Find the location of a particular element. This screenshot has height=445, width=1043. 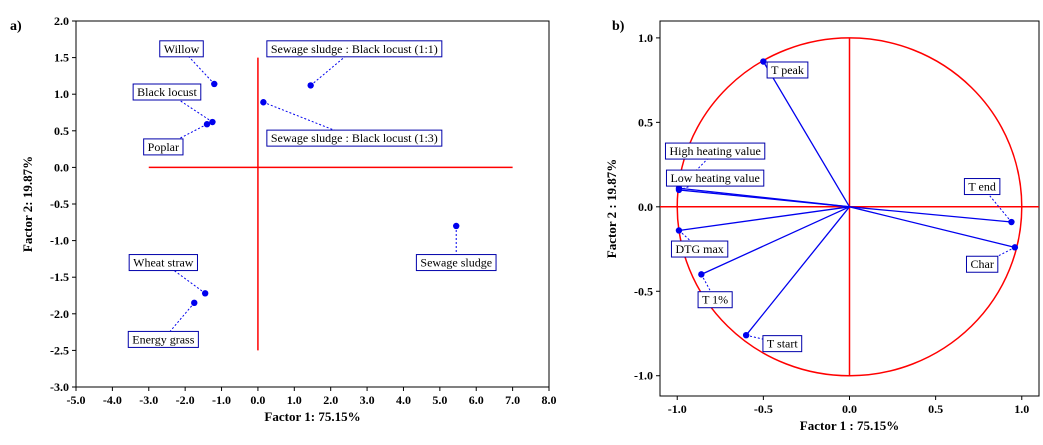

point-label-text: Energy grass is located at coordinates (163, 339).